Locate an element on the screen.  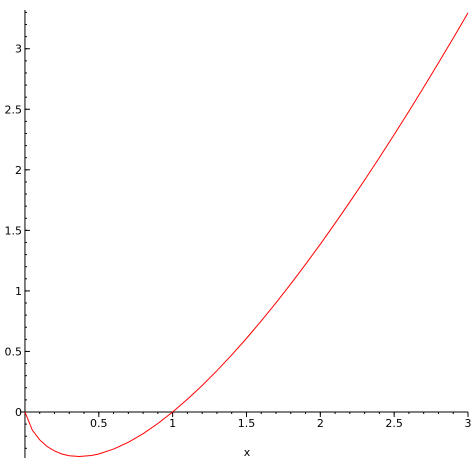
y-tick-label: 2.5 is located at coordinates (13, 109).